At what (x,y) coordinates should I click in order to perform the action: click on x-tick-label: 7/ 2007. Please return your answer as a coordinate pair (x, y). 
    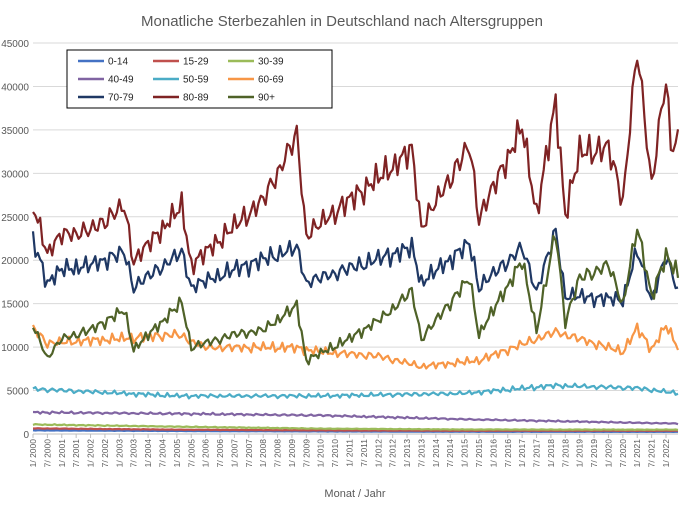
    Looking at the image, I should click on (249, 453).